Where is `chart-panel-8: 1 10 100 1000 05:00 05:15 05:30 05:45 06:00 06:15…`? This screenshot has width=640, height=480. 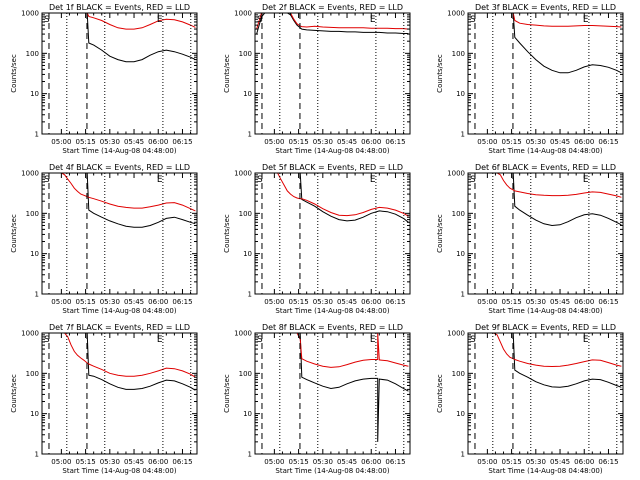
chart-panel-8: 1 10 100 1000 05:00 05:15 05:30 05:45 06:00 06:15… is located at coordinates (317, 399).